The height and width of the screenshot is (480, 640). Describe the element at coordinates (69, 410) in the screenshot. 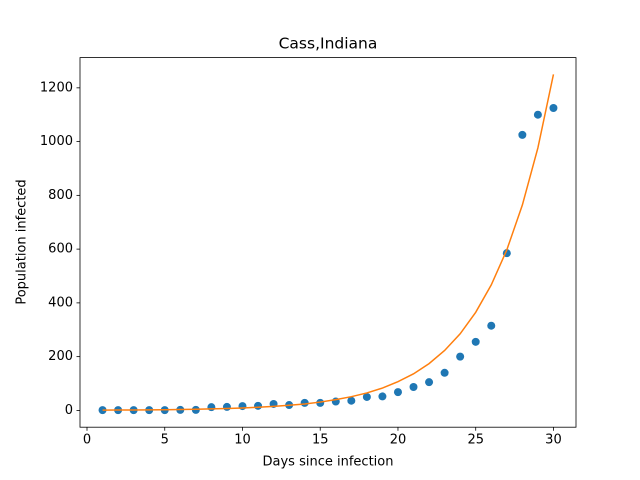

I see `y-tick-label: 0` at that location.